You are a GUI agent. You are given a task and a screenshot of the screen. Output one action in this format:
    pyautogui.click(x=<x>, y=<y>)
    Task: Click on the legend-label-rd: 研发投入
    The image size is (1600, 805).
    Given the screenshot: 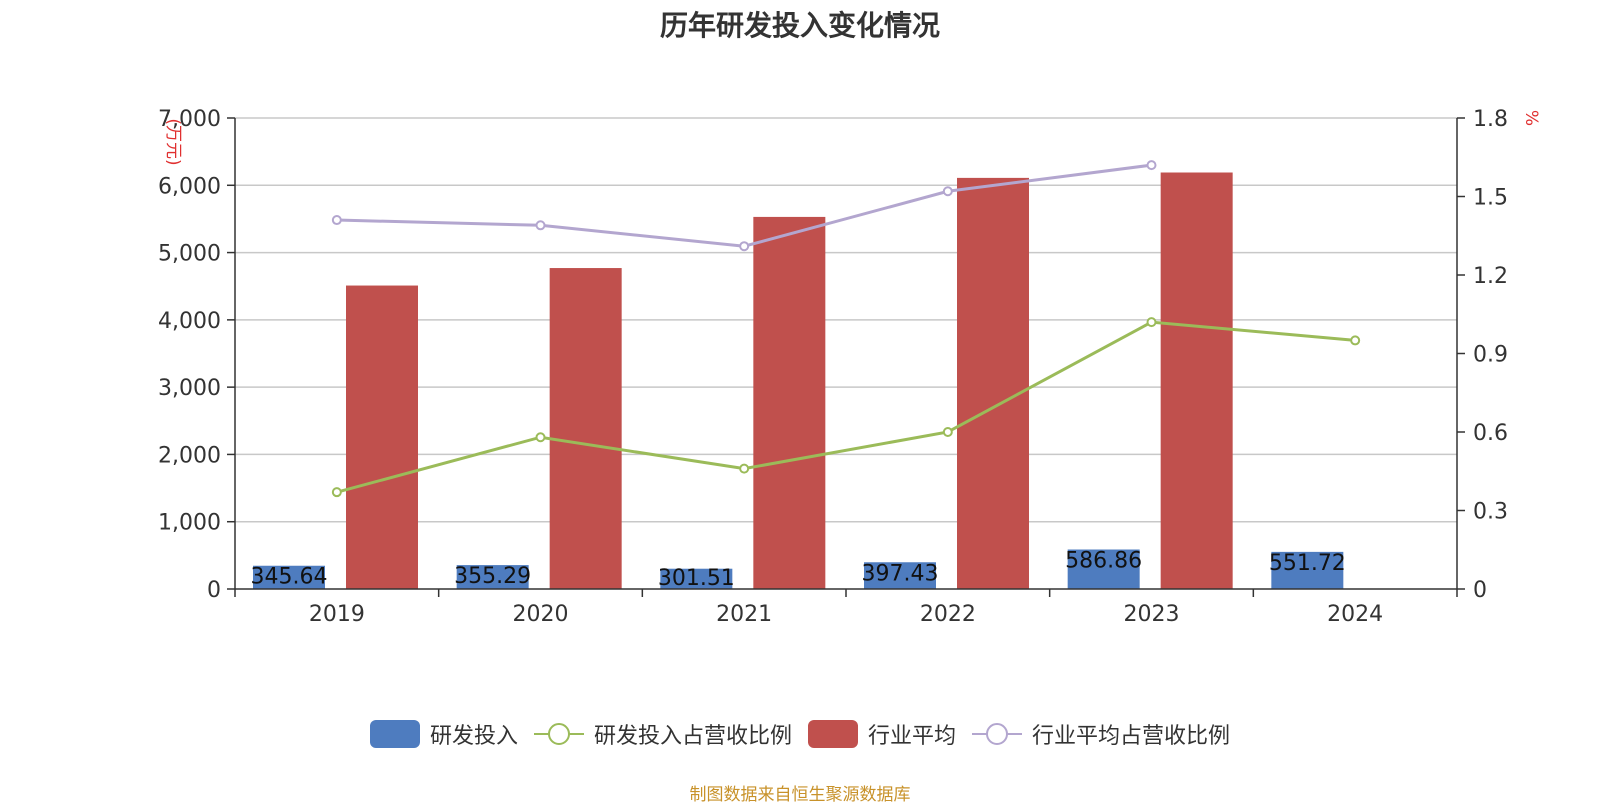 What is the action you would take?
    pyautogui.click(x=473, y=736)
    